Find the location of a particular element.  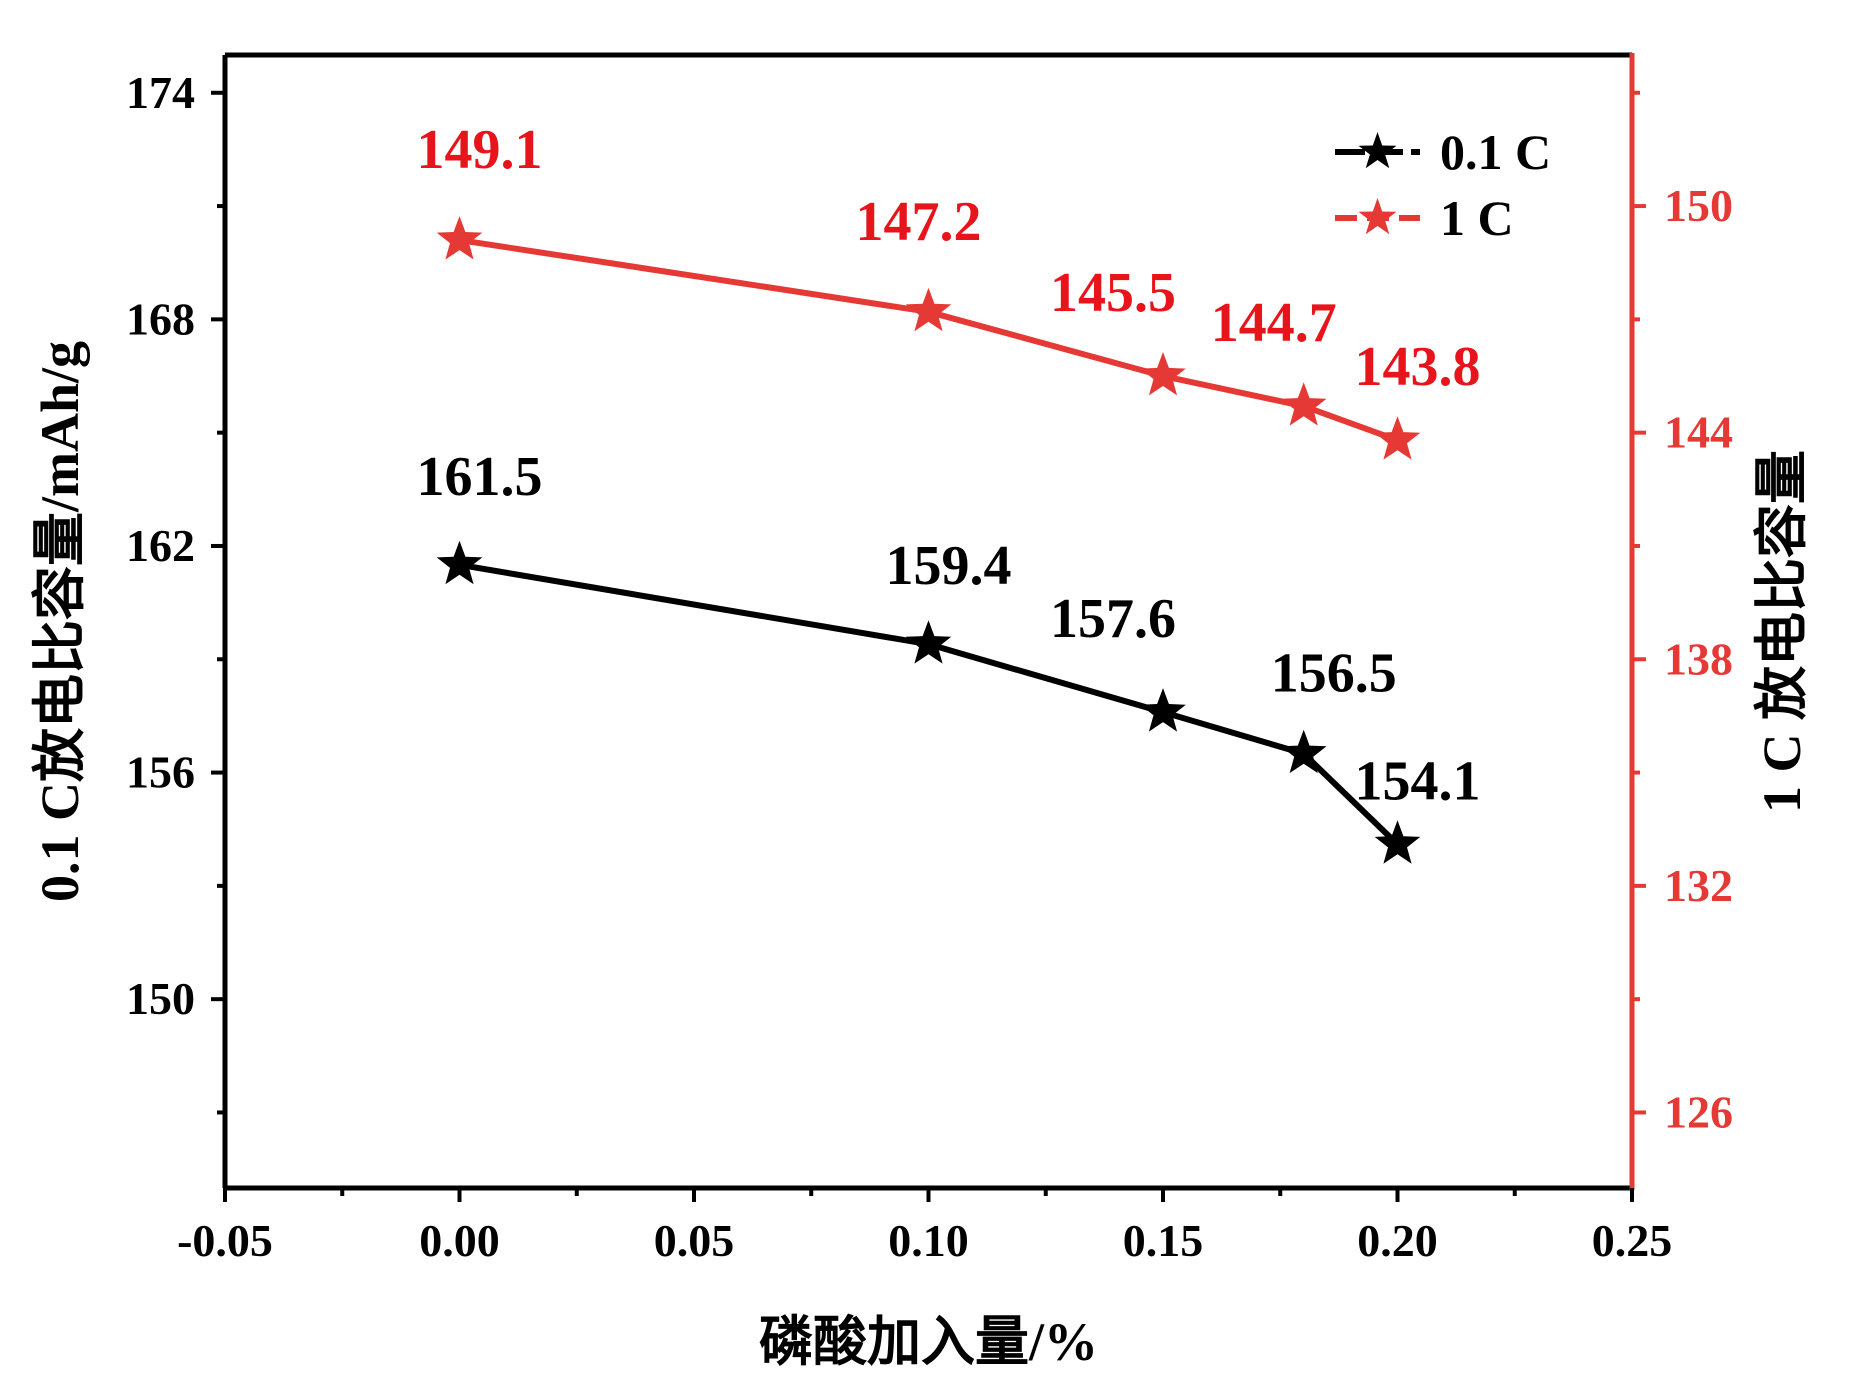

y-right-tick-label: 132 is located at coordinates (1698, 885).